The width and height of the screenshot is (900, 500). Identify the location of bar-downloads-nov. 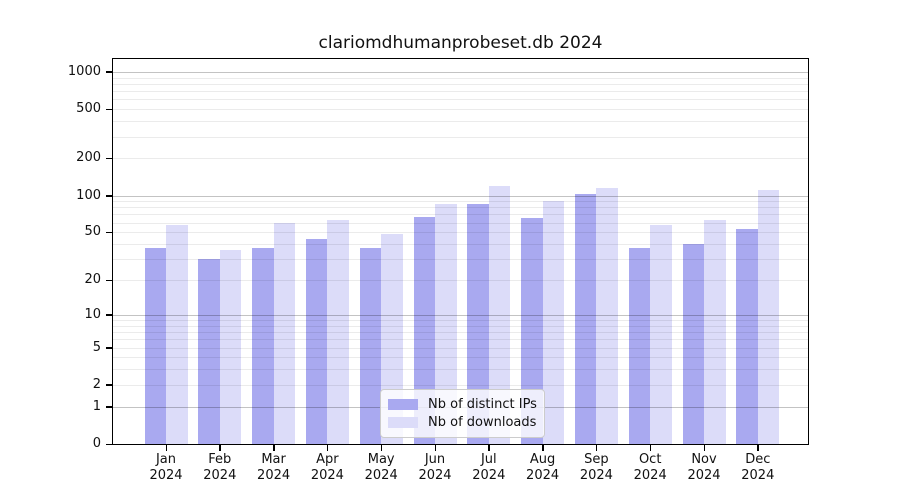
(715, 332).